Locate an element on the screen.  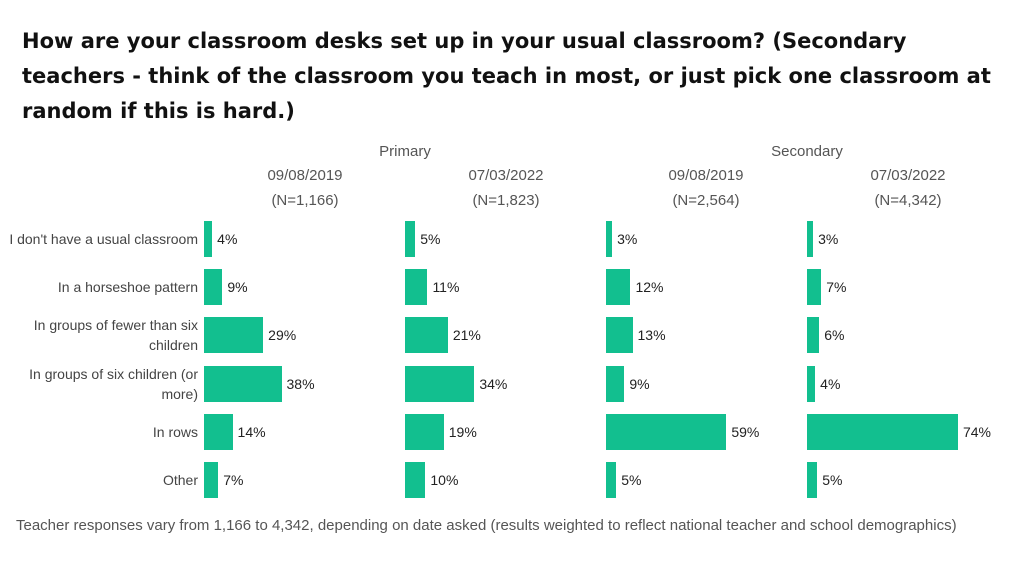
category-label: In groups of six children (or more) is located at coordinates (113, 384).